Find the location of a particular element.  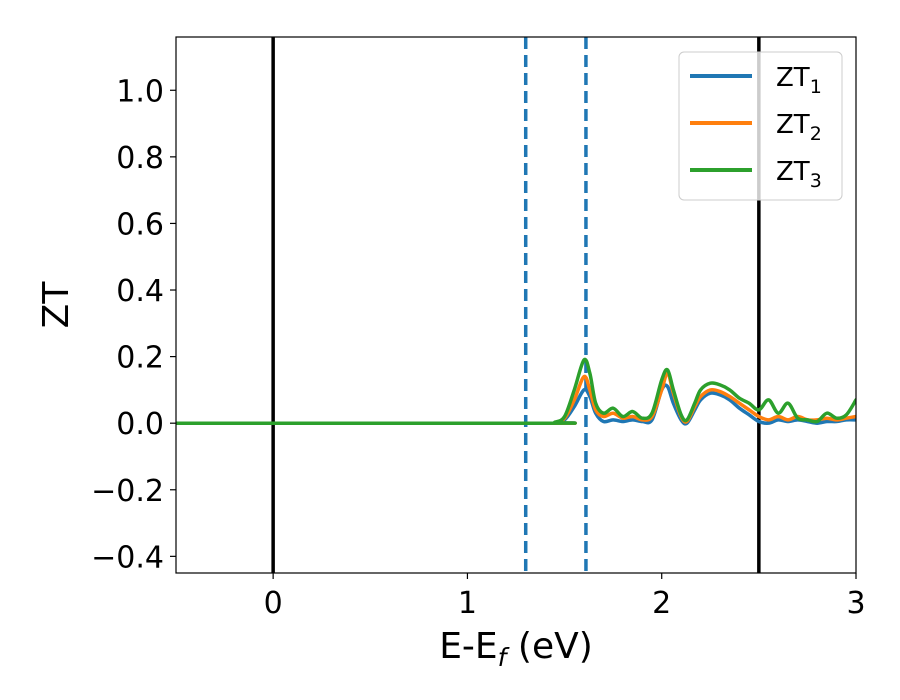

x-tick-label: 0 is located at coordinates (273, 603).